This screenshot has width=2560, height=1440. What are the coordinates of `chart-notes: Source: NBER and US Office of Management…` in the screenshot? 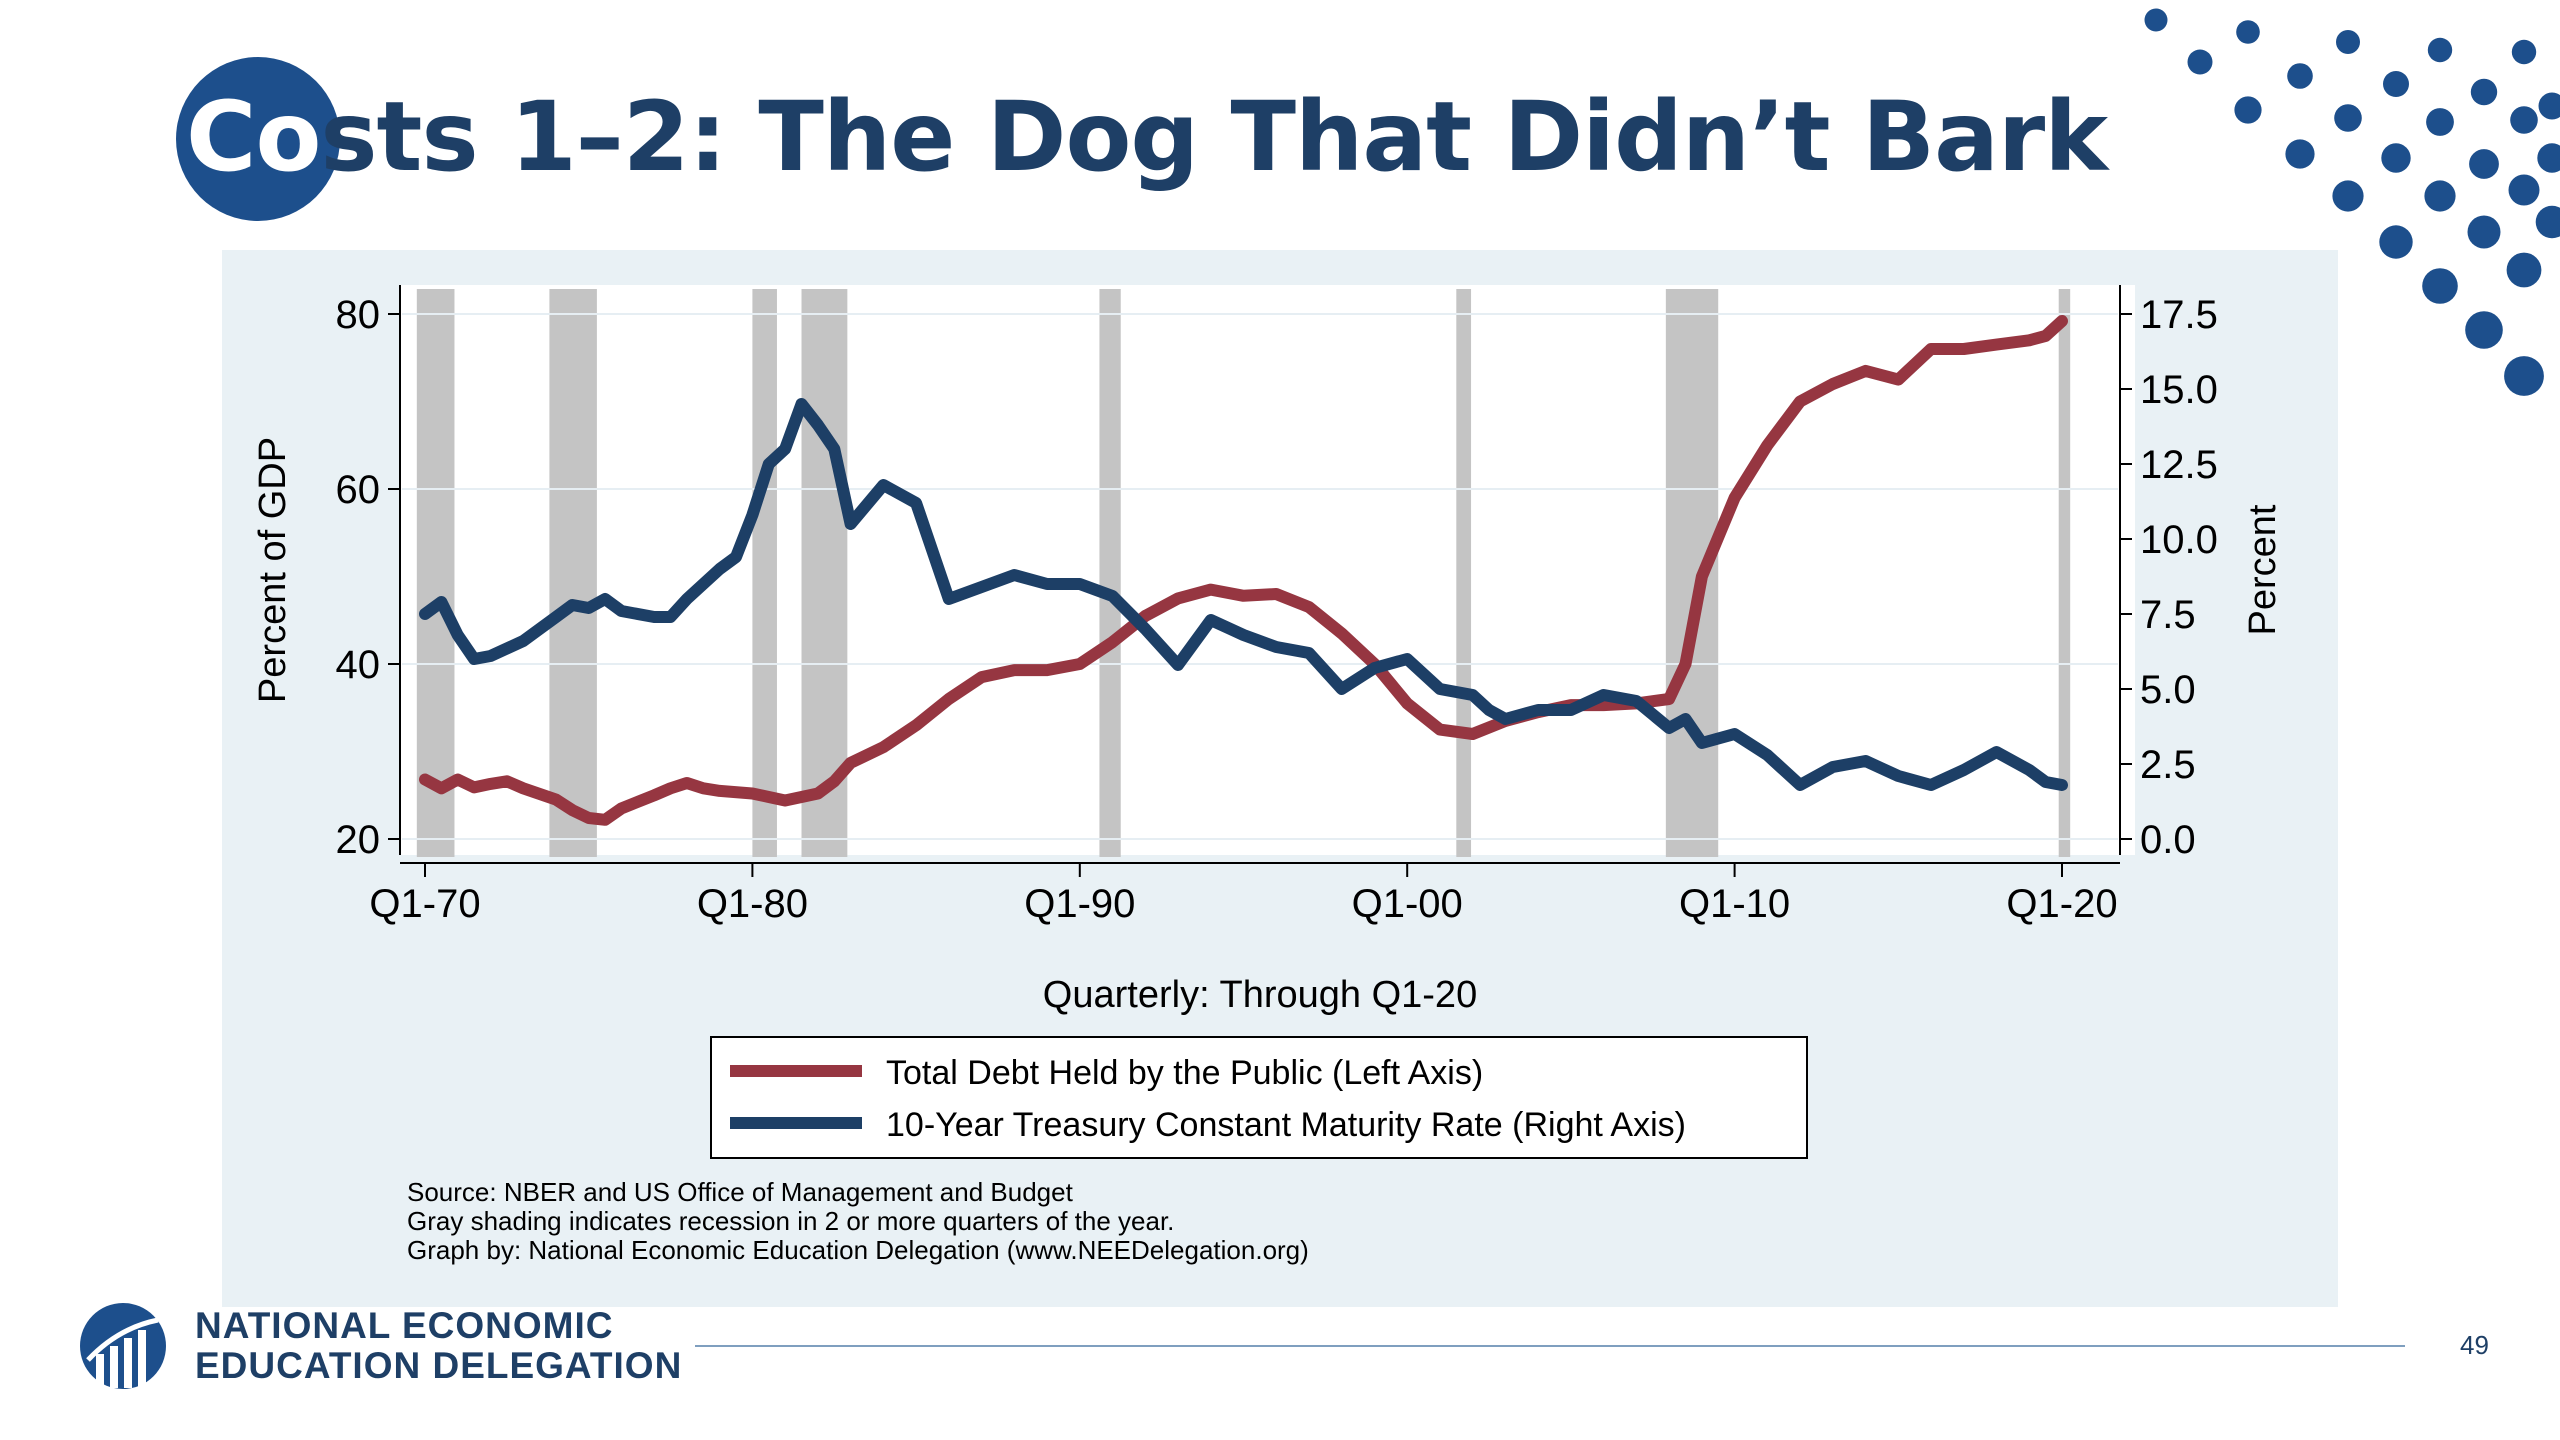 It's located at (858, 1221).